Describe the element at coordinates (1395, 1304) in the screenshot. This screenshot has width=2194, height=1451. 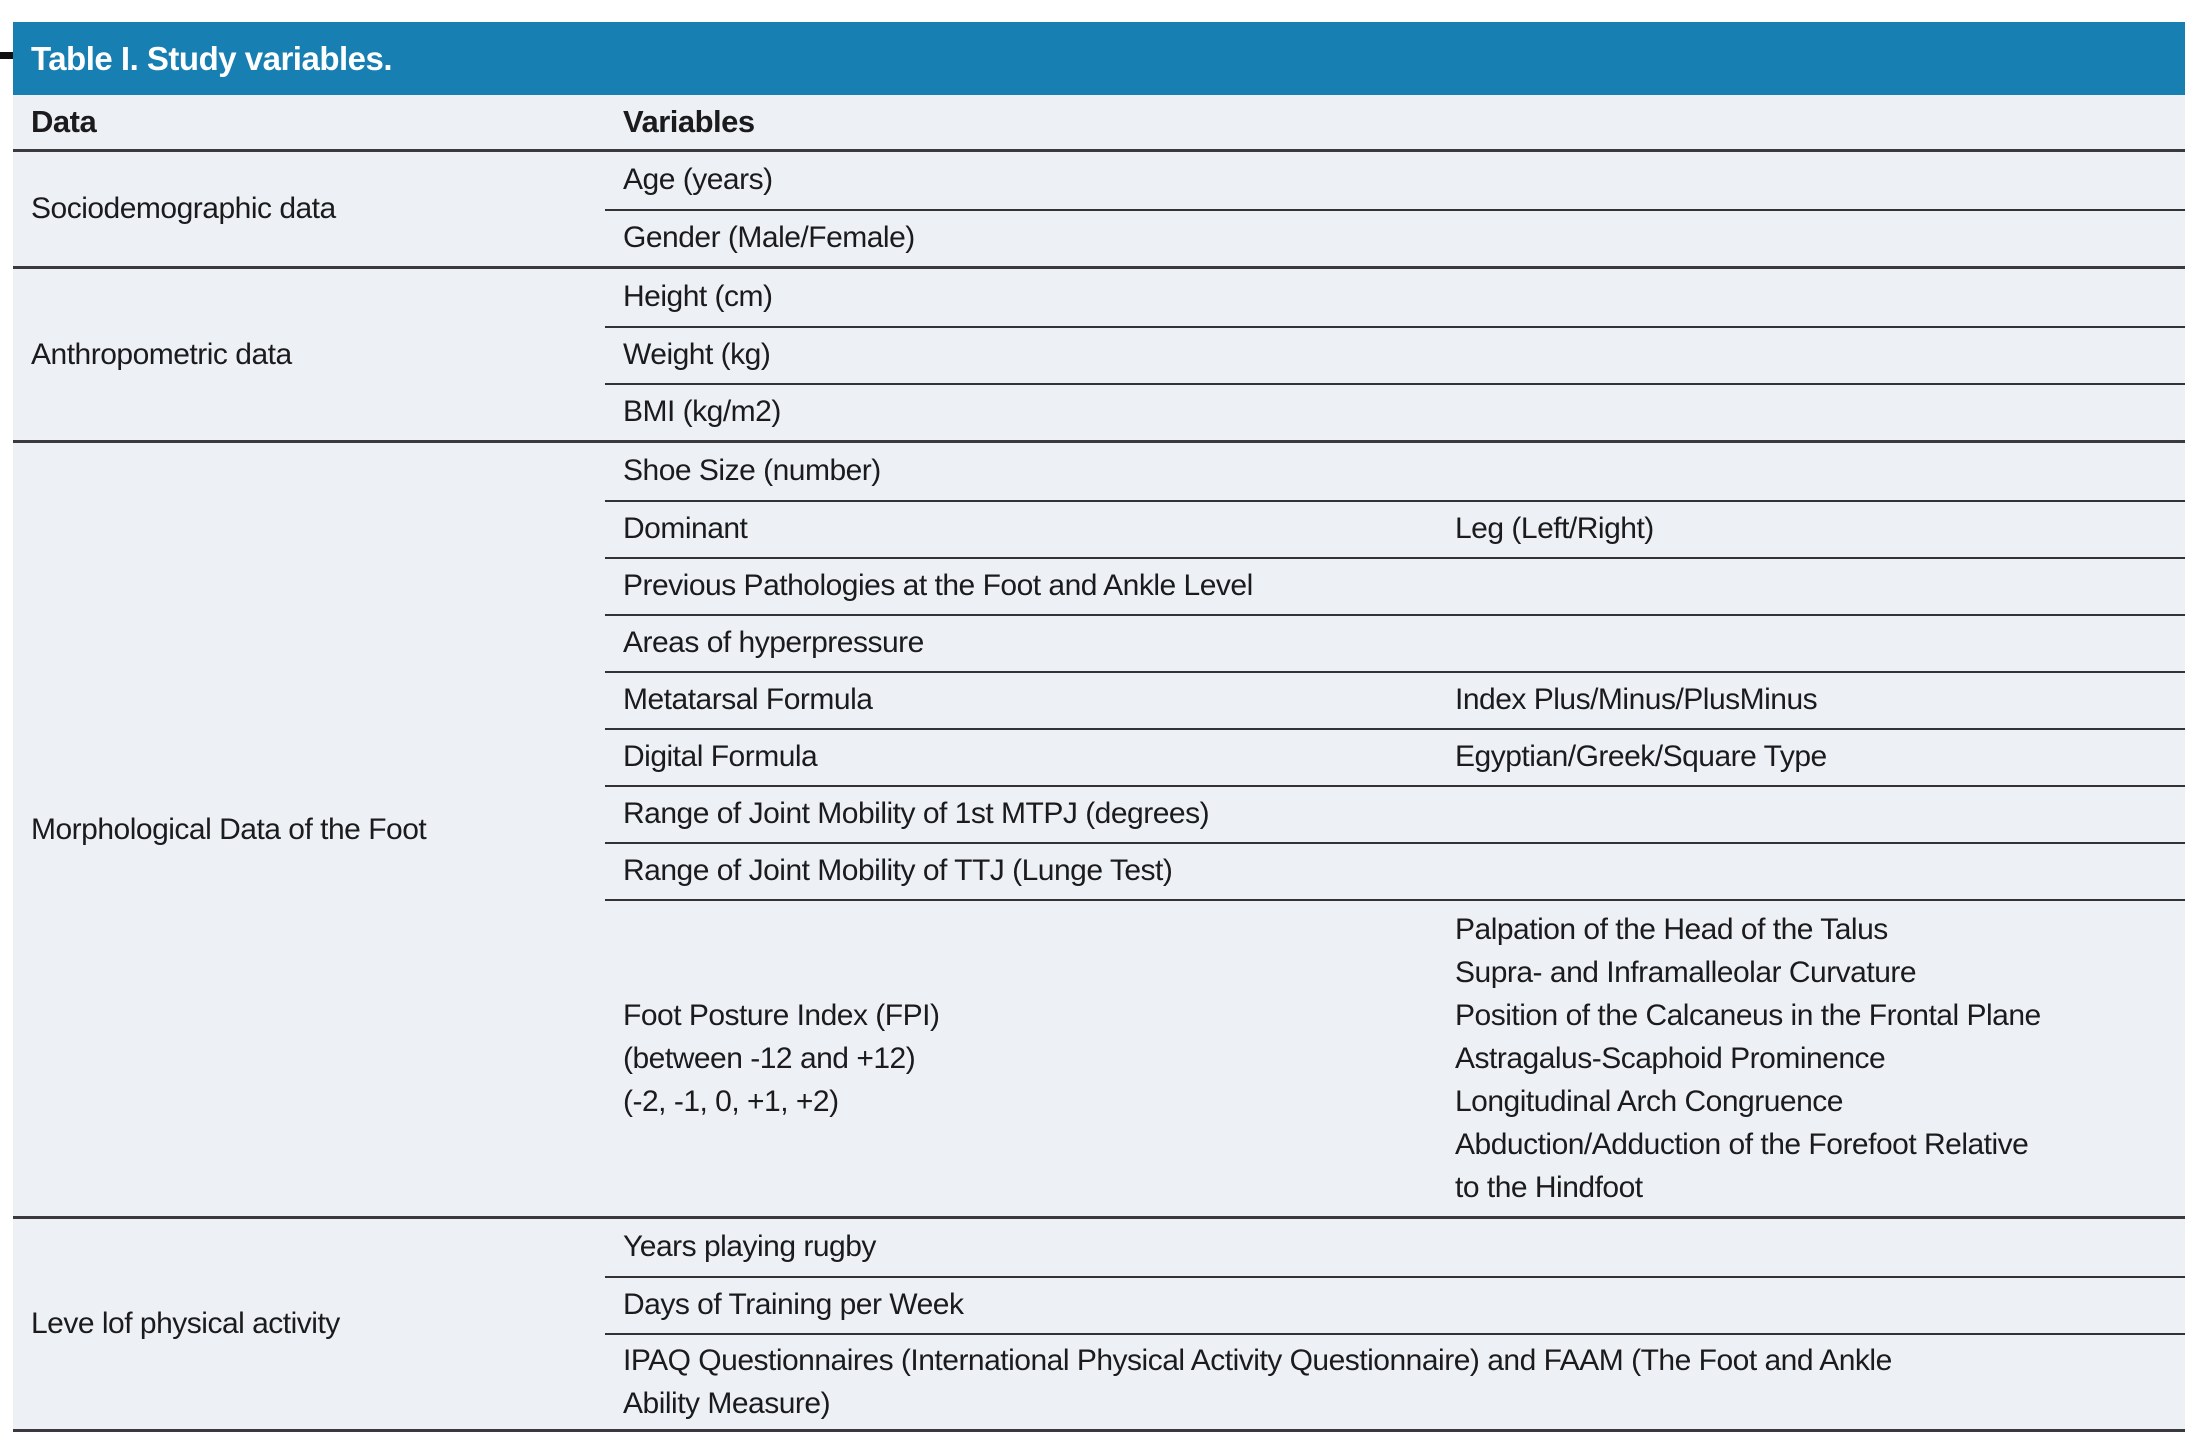
I see `table-row: Days of Training per Week` at that location.